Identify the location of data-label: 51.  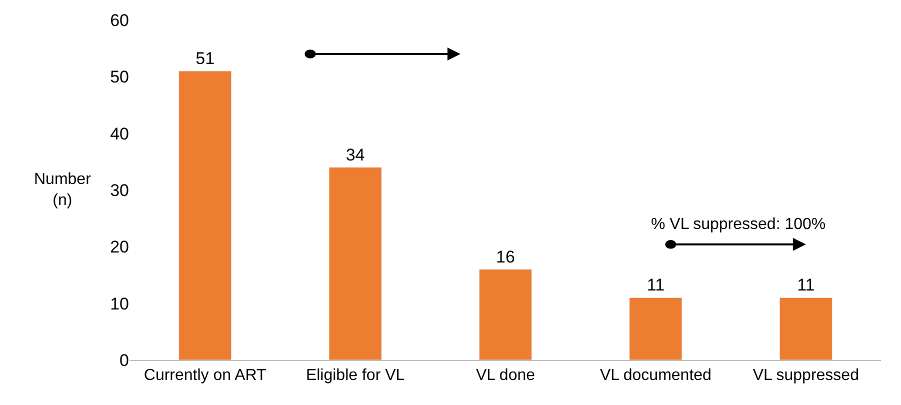
(205, 58).